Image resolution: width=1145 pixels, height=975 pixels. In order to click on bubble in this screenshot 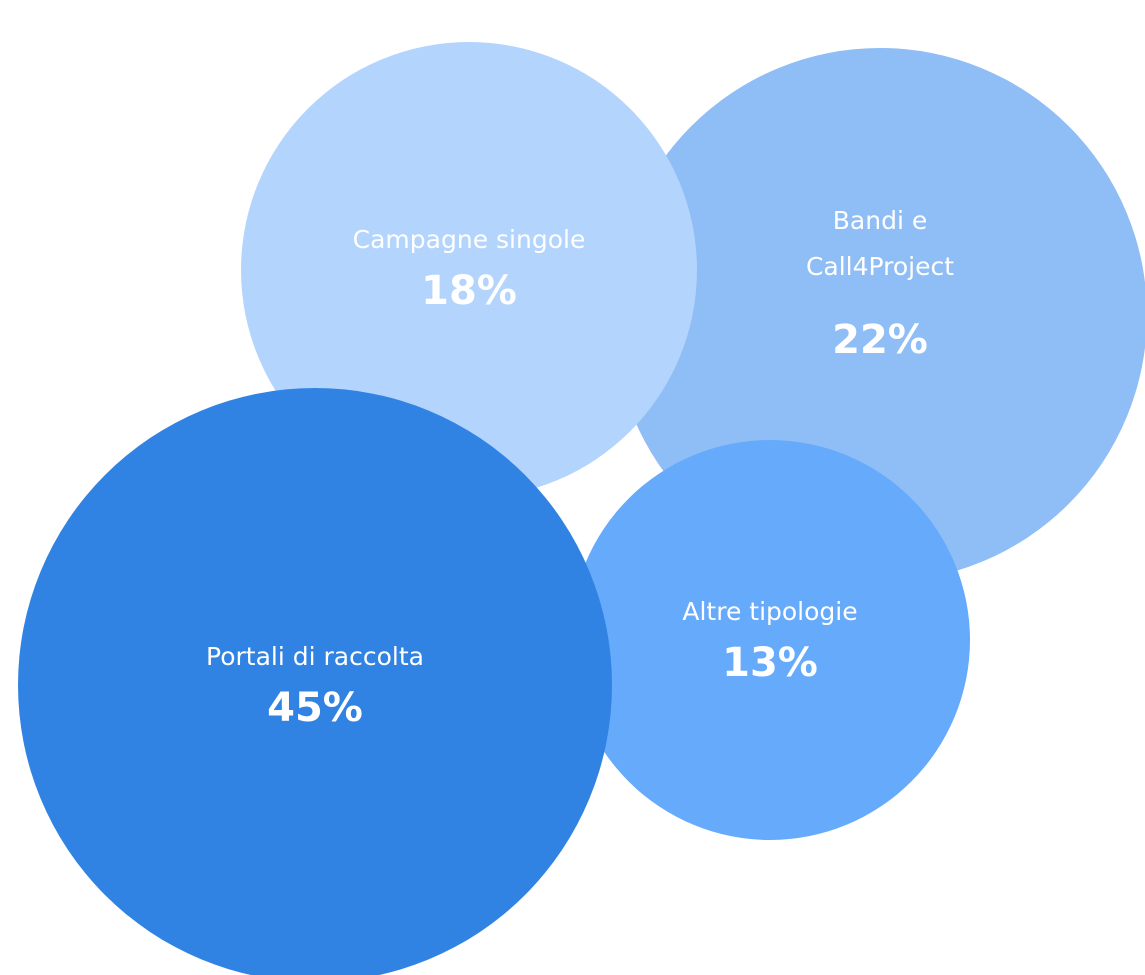, I will do `click(770, 640)`.